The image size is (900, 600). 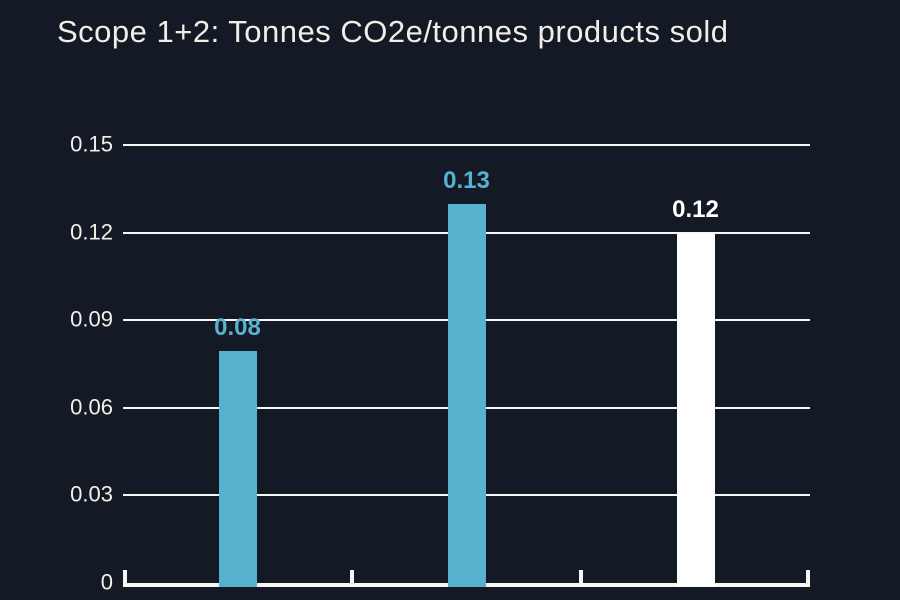 I want to click on y-tick-label: 0, so click(x=106, y=582).